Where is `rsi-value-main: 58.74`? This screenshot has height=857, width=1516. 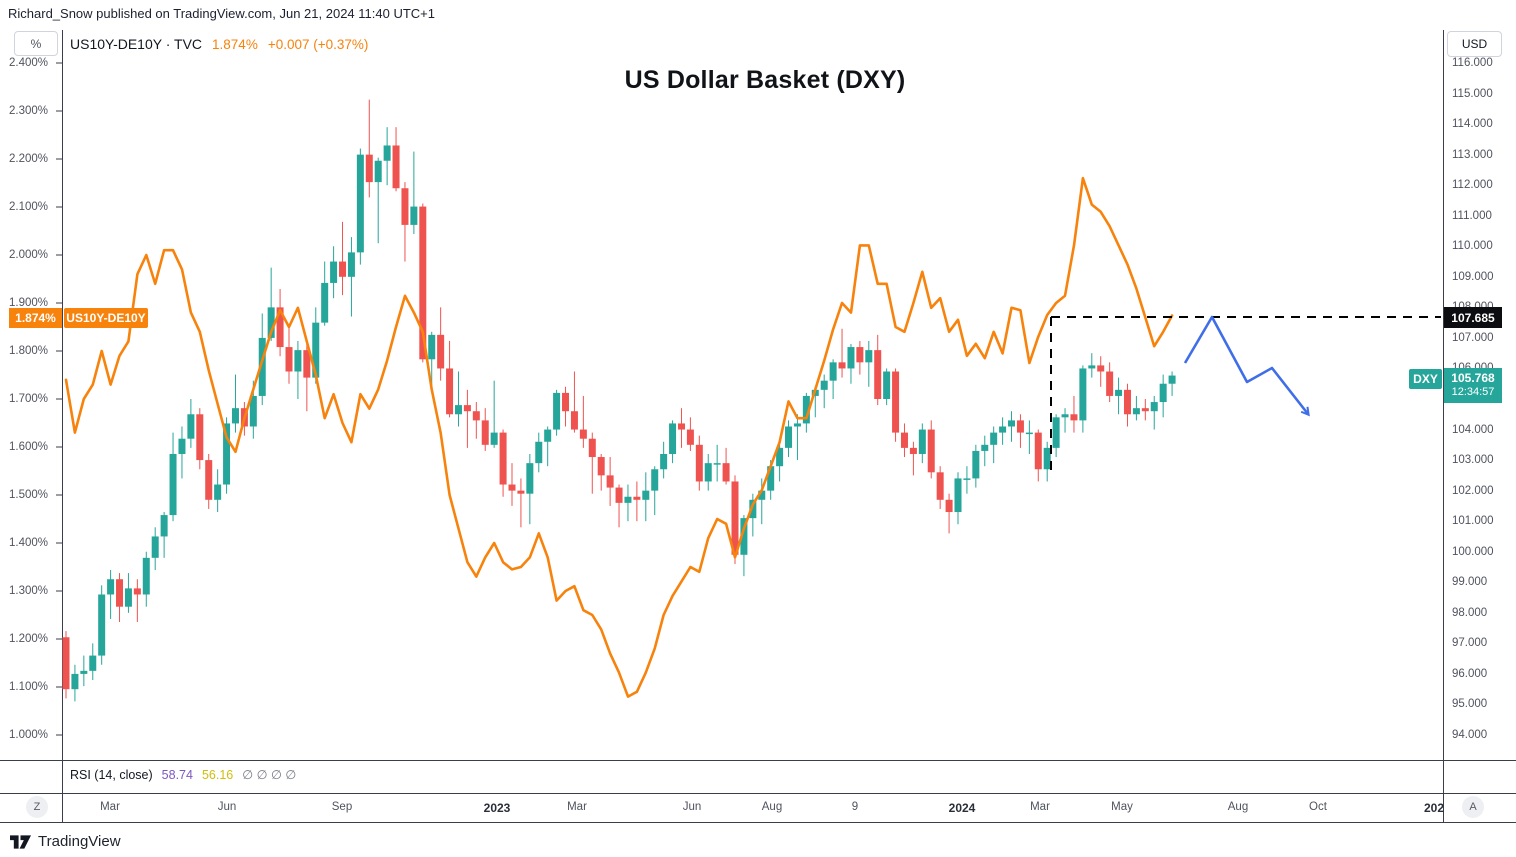
rsi-value-main: 58.74 is located at coordinates (177, 775).